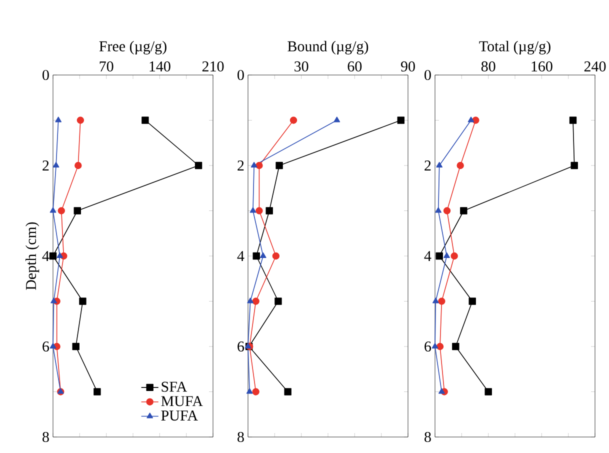 Image resolution: width=609 pixels, height=453 pixels. What do you see at coordinates (182, 401) in the screenshot?
I see `legend-label: MUFA` at bounding box center [182, 401].